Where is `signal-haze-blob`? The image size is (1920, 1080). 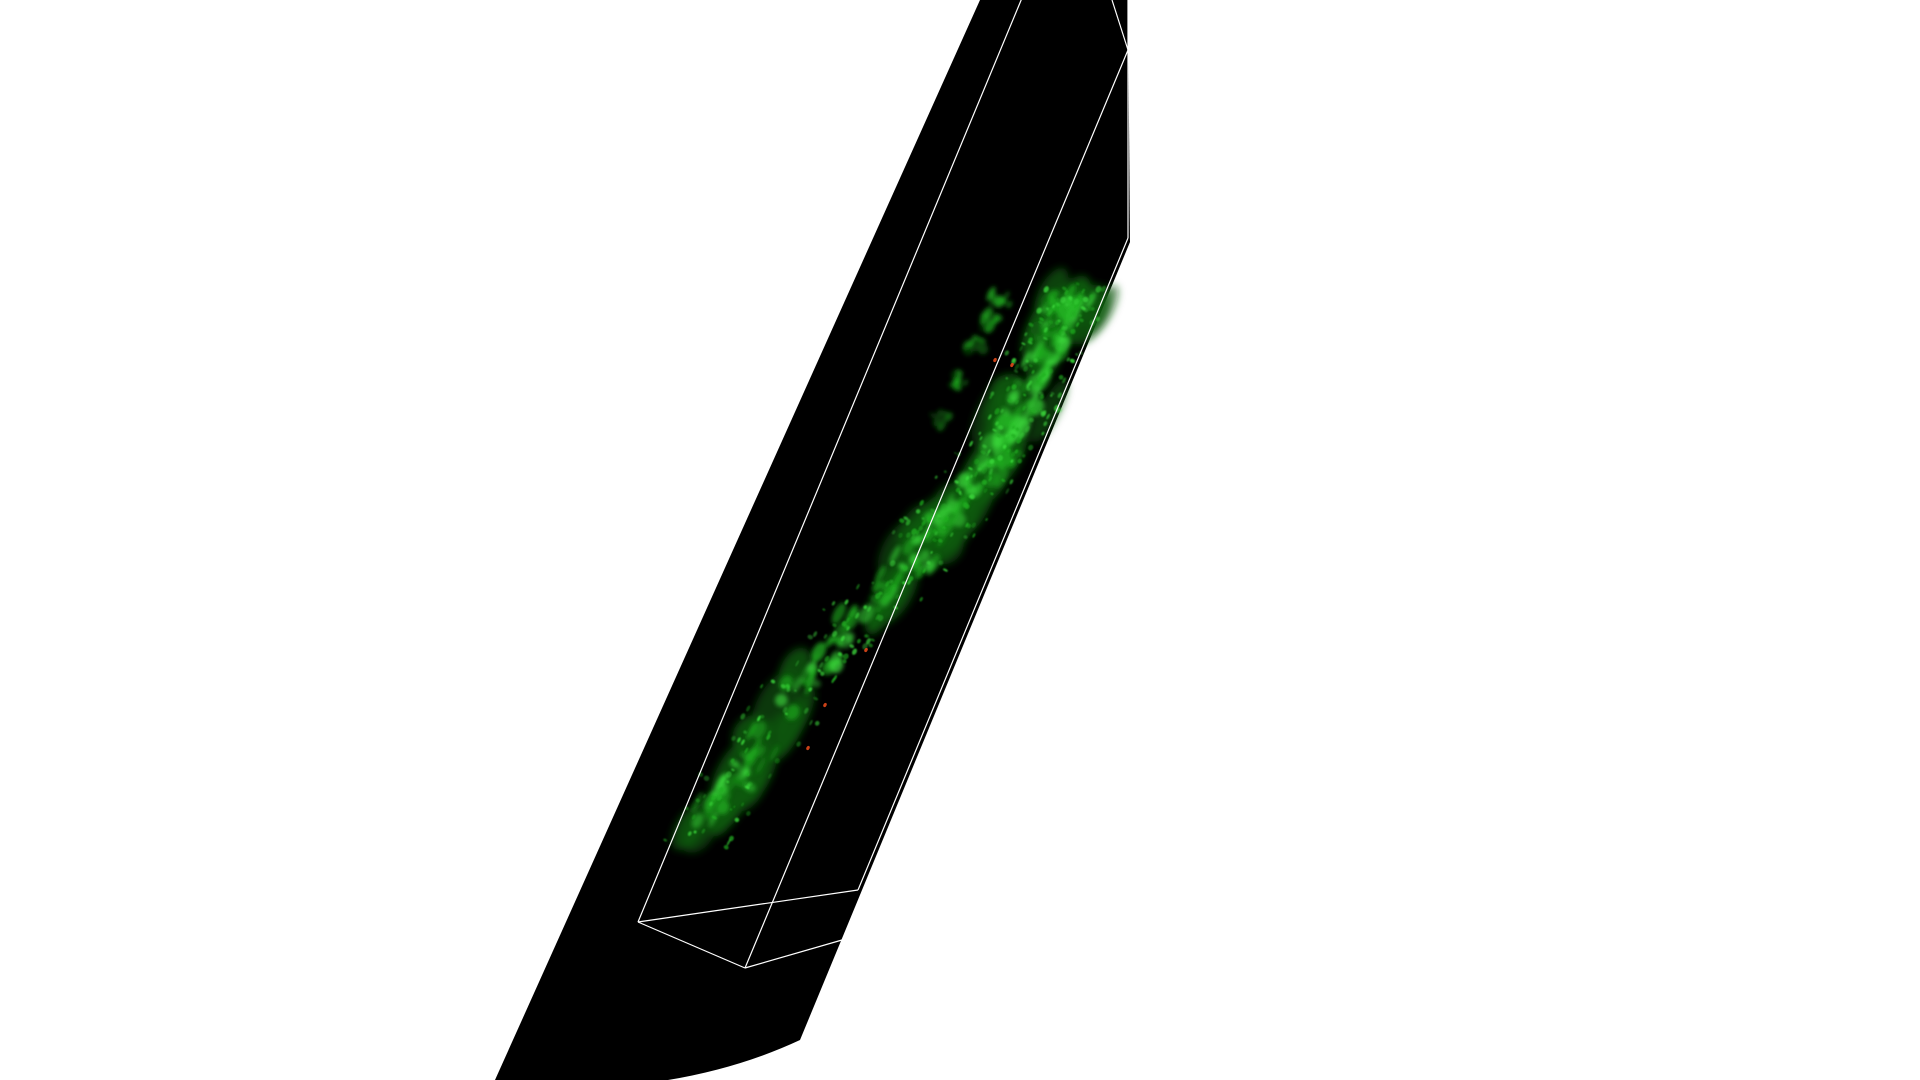
signal-haze-blob is located at coordinates (794, 721).